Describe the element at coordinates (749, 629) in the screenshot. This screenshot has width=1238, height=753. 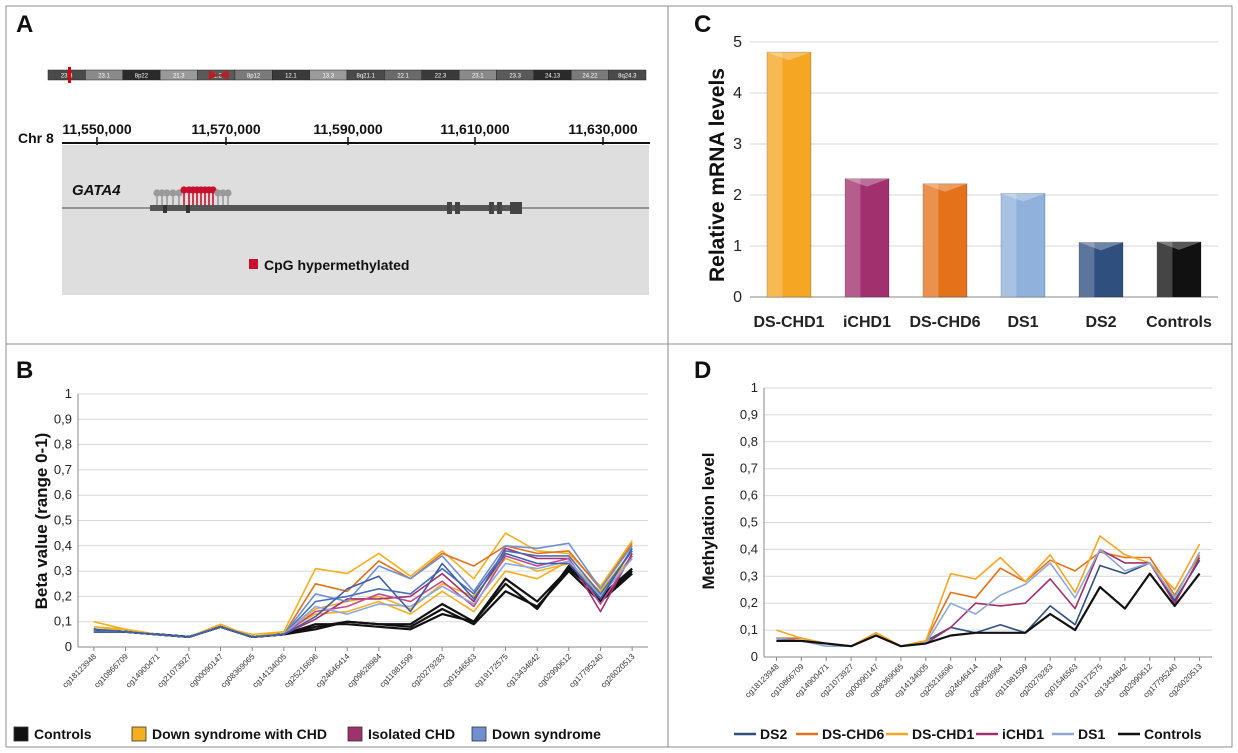
I see `y-tick-label: 0,1` at that location.